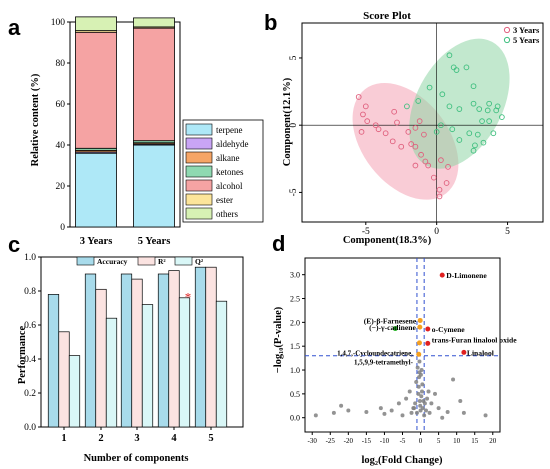  I want to click on panel-c-legend-label: Q², so click(199, 261).